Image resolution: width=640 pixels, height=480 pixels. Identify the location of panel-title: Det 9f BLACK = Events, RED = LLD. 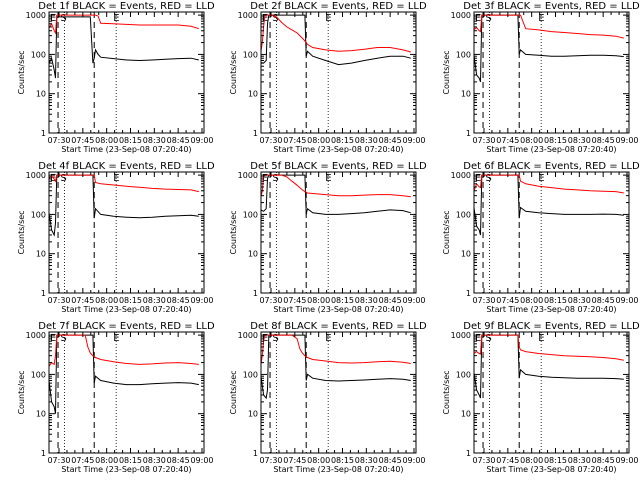
(551, 326).